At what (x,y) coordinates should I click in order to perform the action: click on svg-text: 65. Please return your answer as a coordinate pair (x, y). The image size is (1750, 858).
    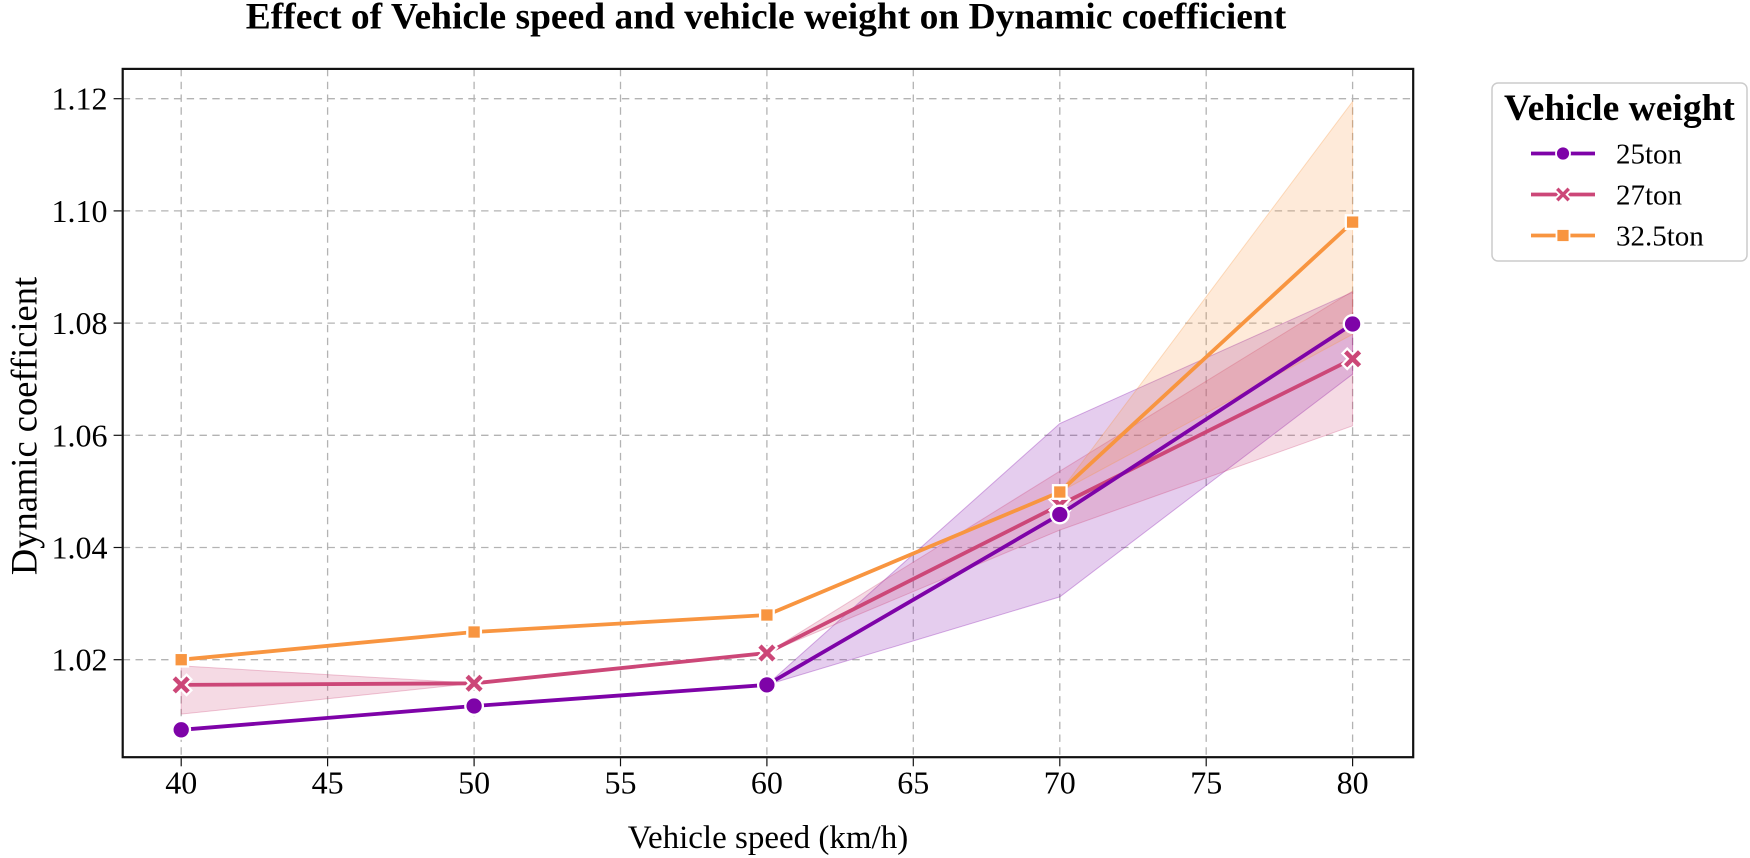
    Looking at the image, I should click on (913, 783).